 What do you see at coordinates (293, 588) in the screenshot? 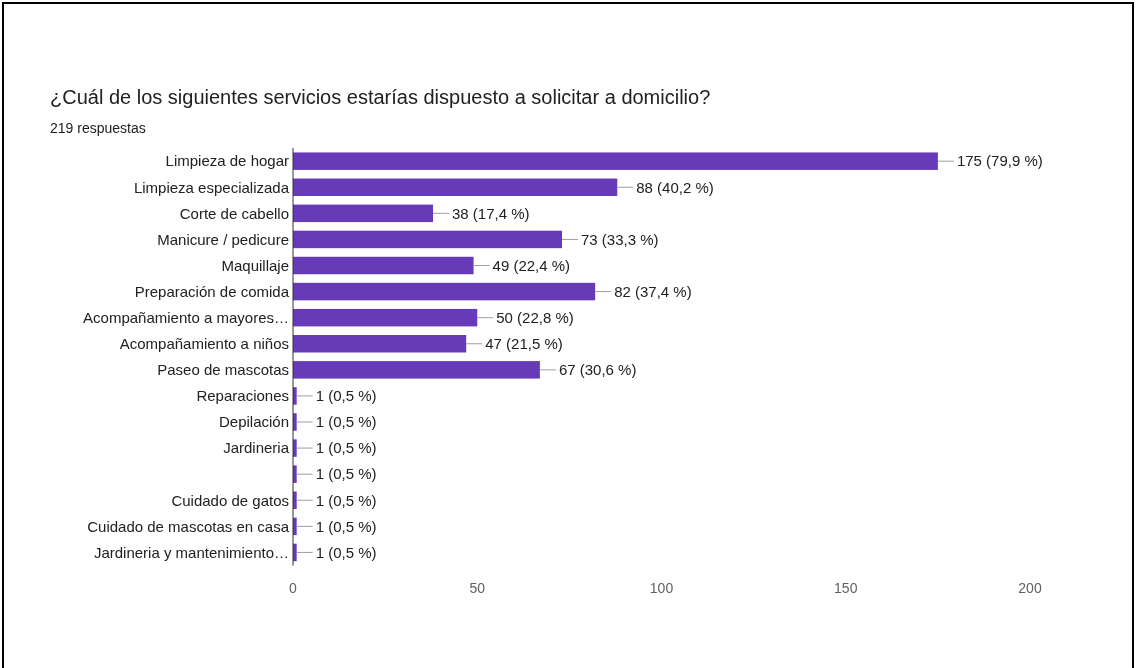
I see `x-tick-label: 0` at bounding box center [293, 588].